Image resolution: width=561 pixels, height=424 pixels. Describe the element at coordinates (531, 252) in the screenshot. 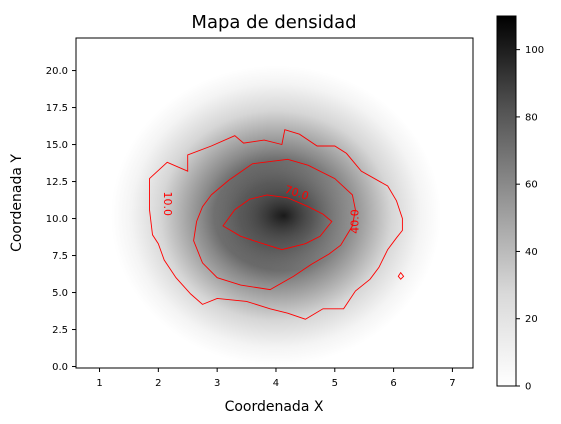

I see `colorbar-tick-label: 40` at that location.